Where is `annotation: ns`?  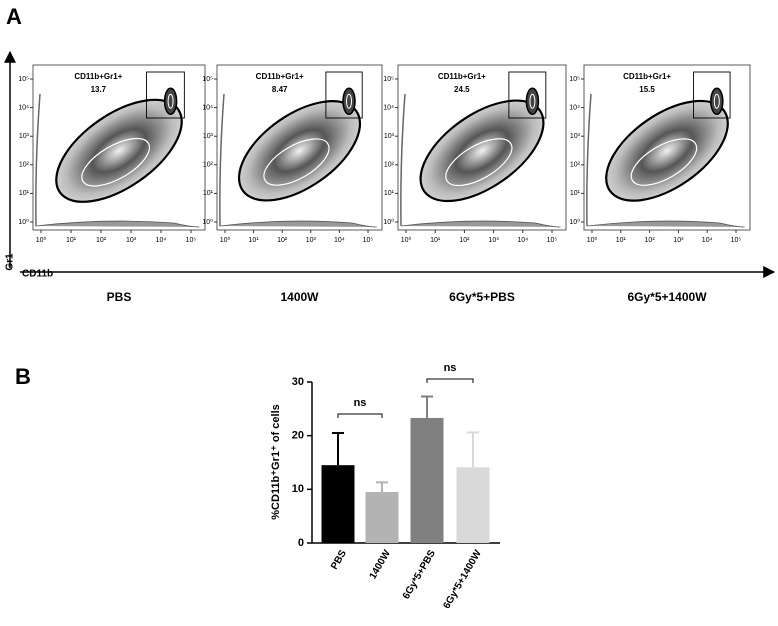
annotation: ns is located at coordinates (360, 403).